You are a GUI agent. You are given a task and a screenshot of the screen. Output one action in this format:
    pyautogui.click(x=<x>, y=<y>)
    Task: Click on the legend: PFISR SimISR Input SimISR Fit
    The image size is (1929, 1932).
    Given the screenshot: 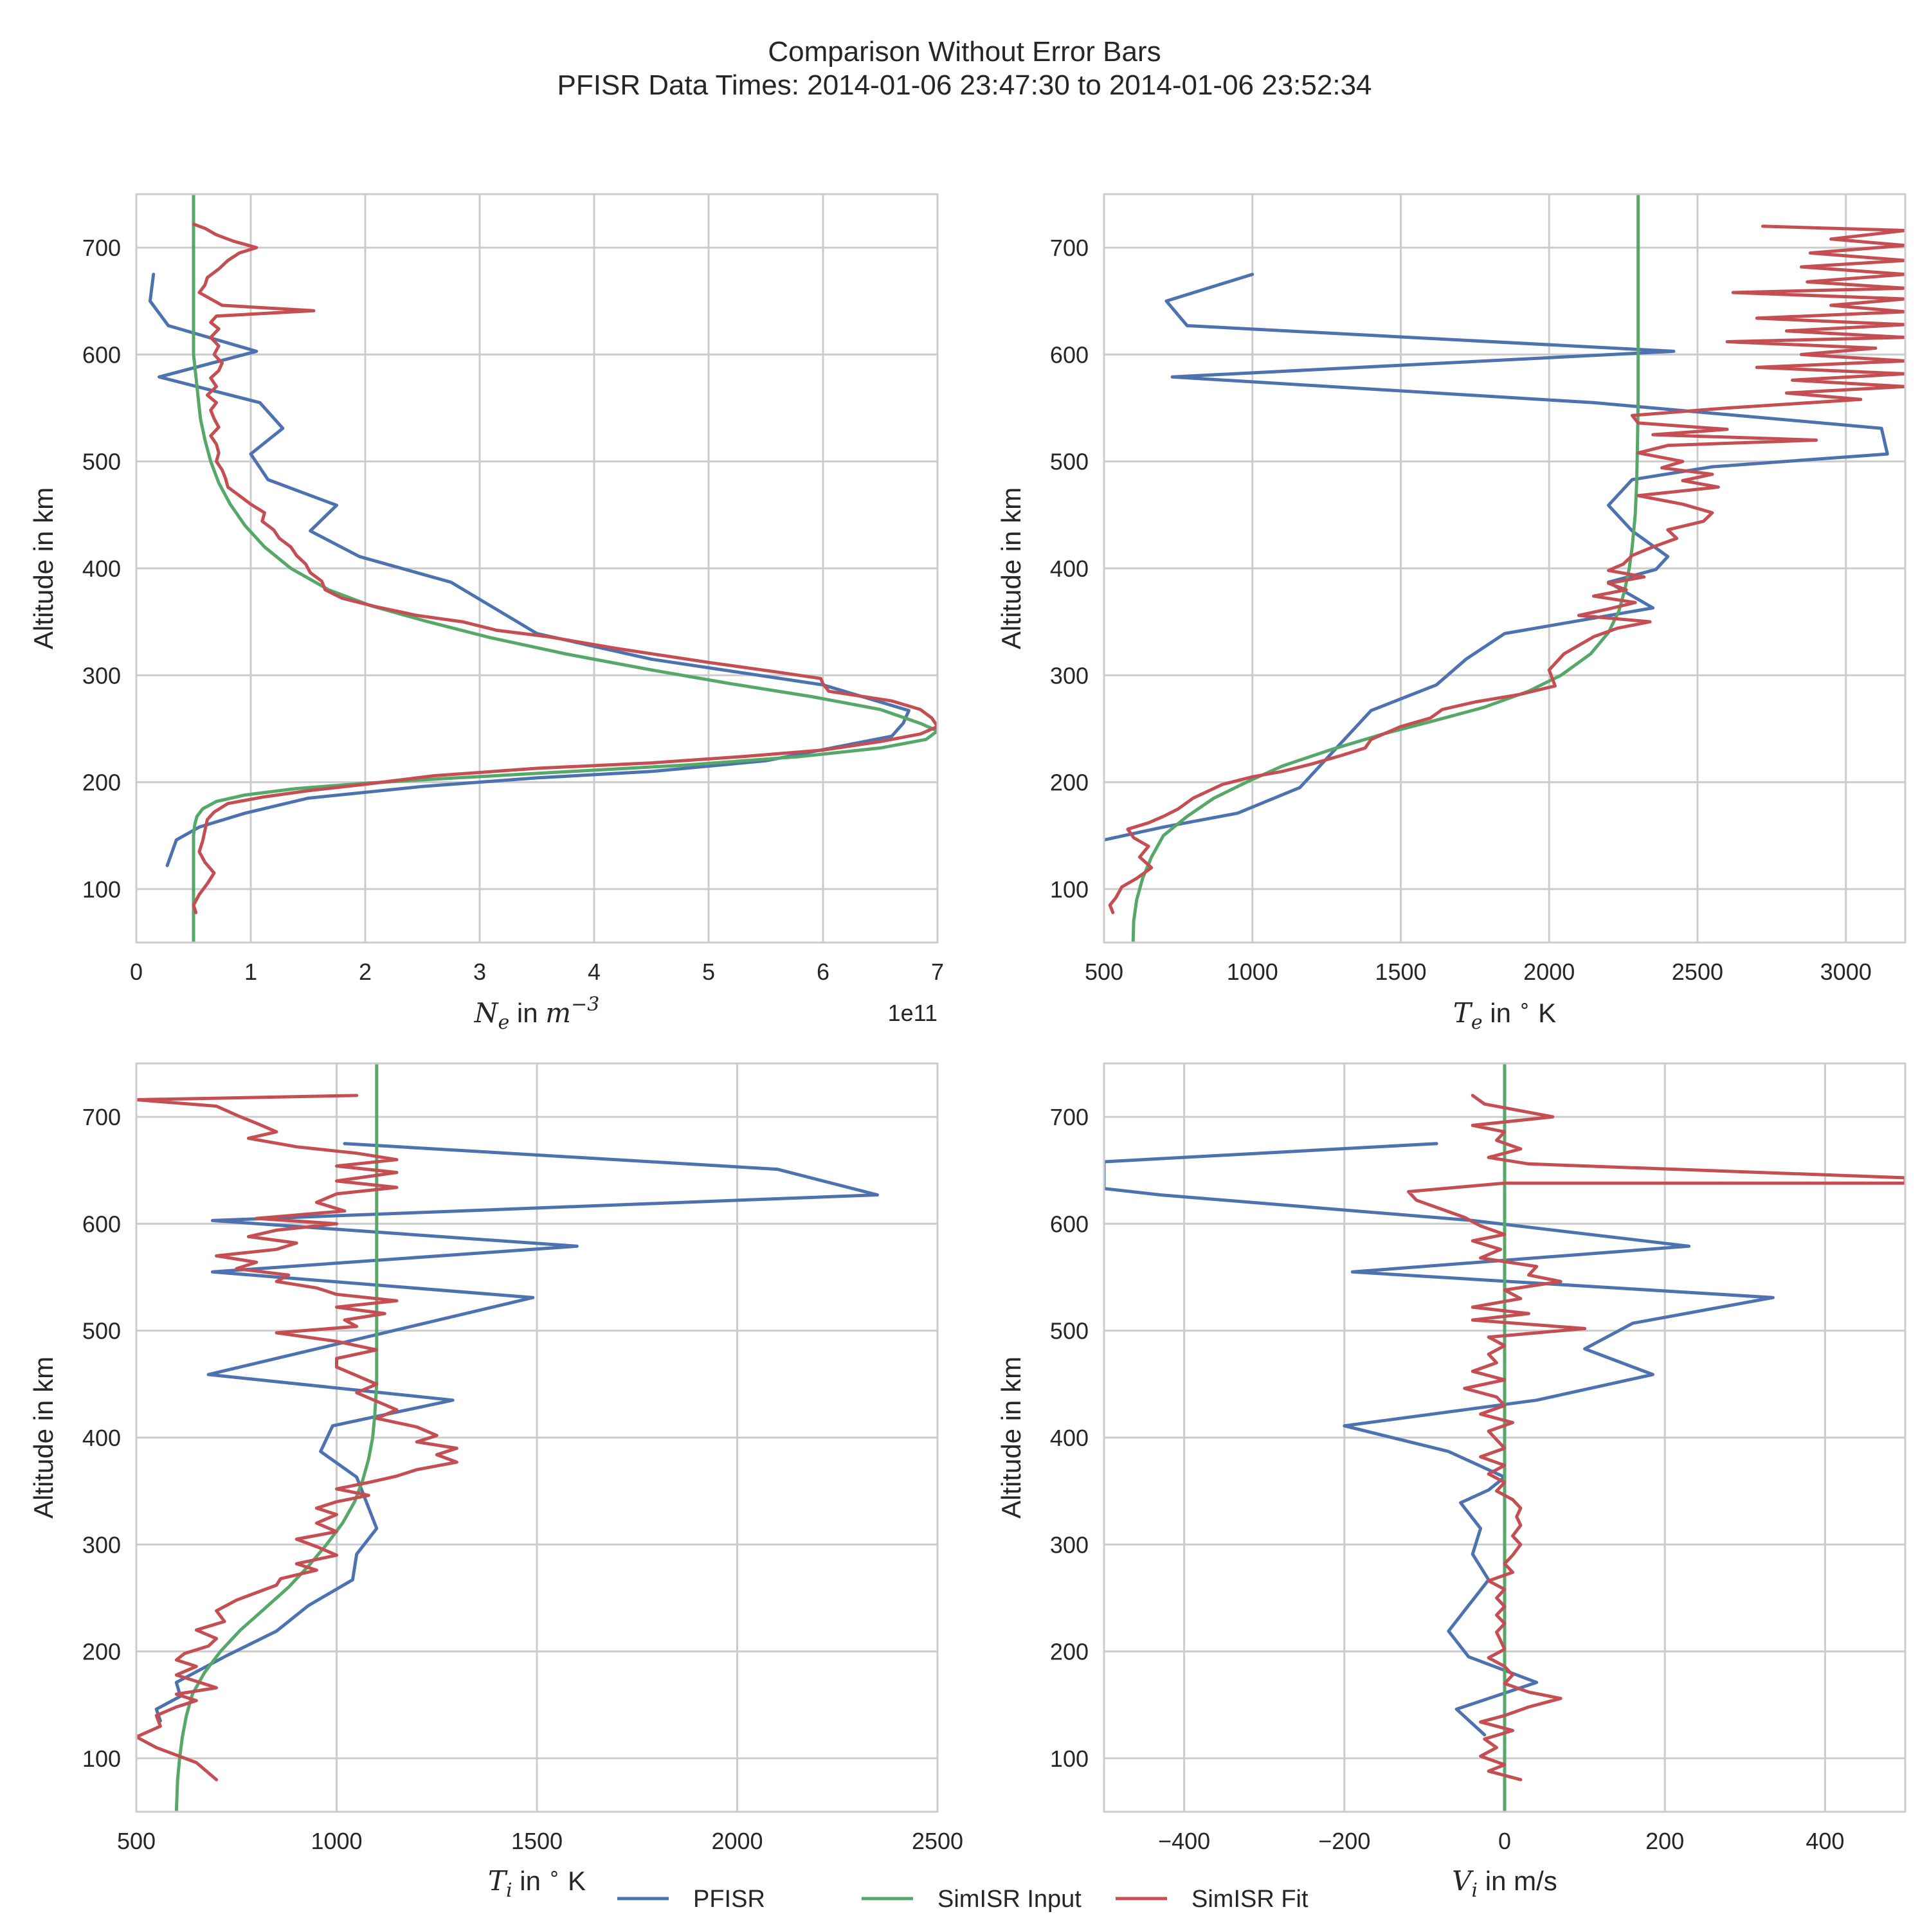 What is the action you would take?
    pyautogui.click(x=963, y=1900)
    